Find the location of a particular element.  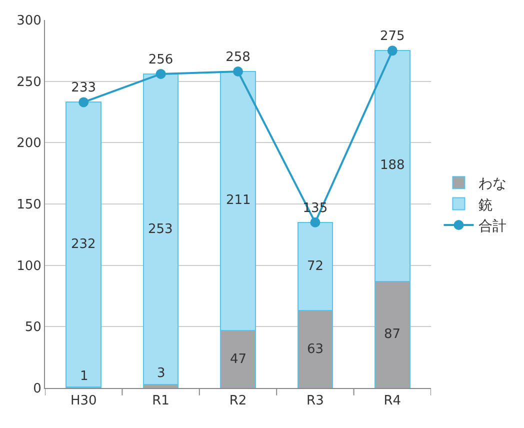

y-tick-label: 150 is located at coordinates (29, 205).